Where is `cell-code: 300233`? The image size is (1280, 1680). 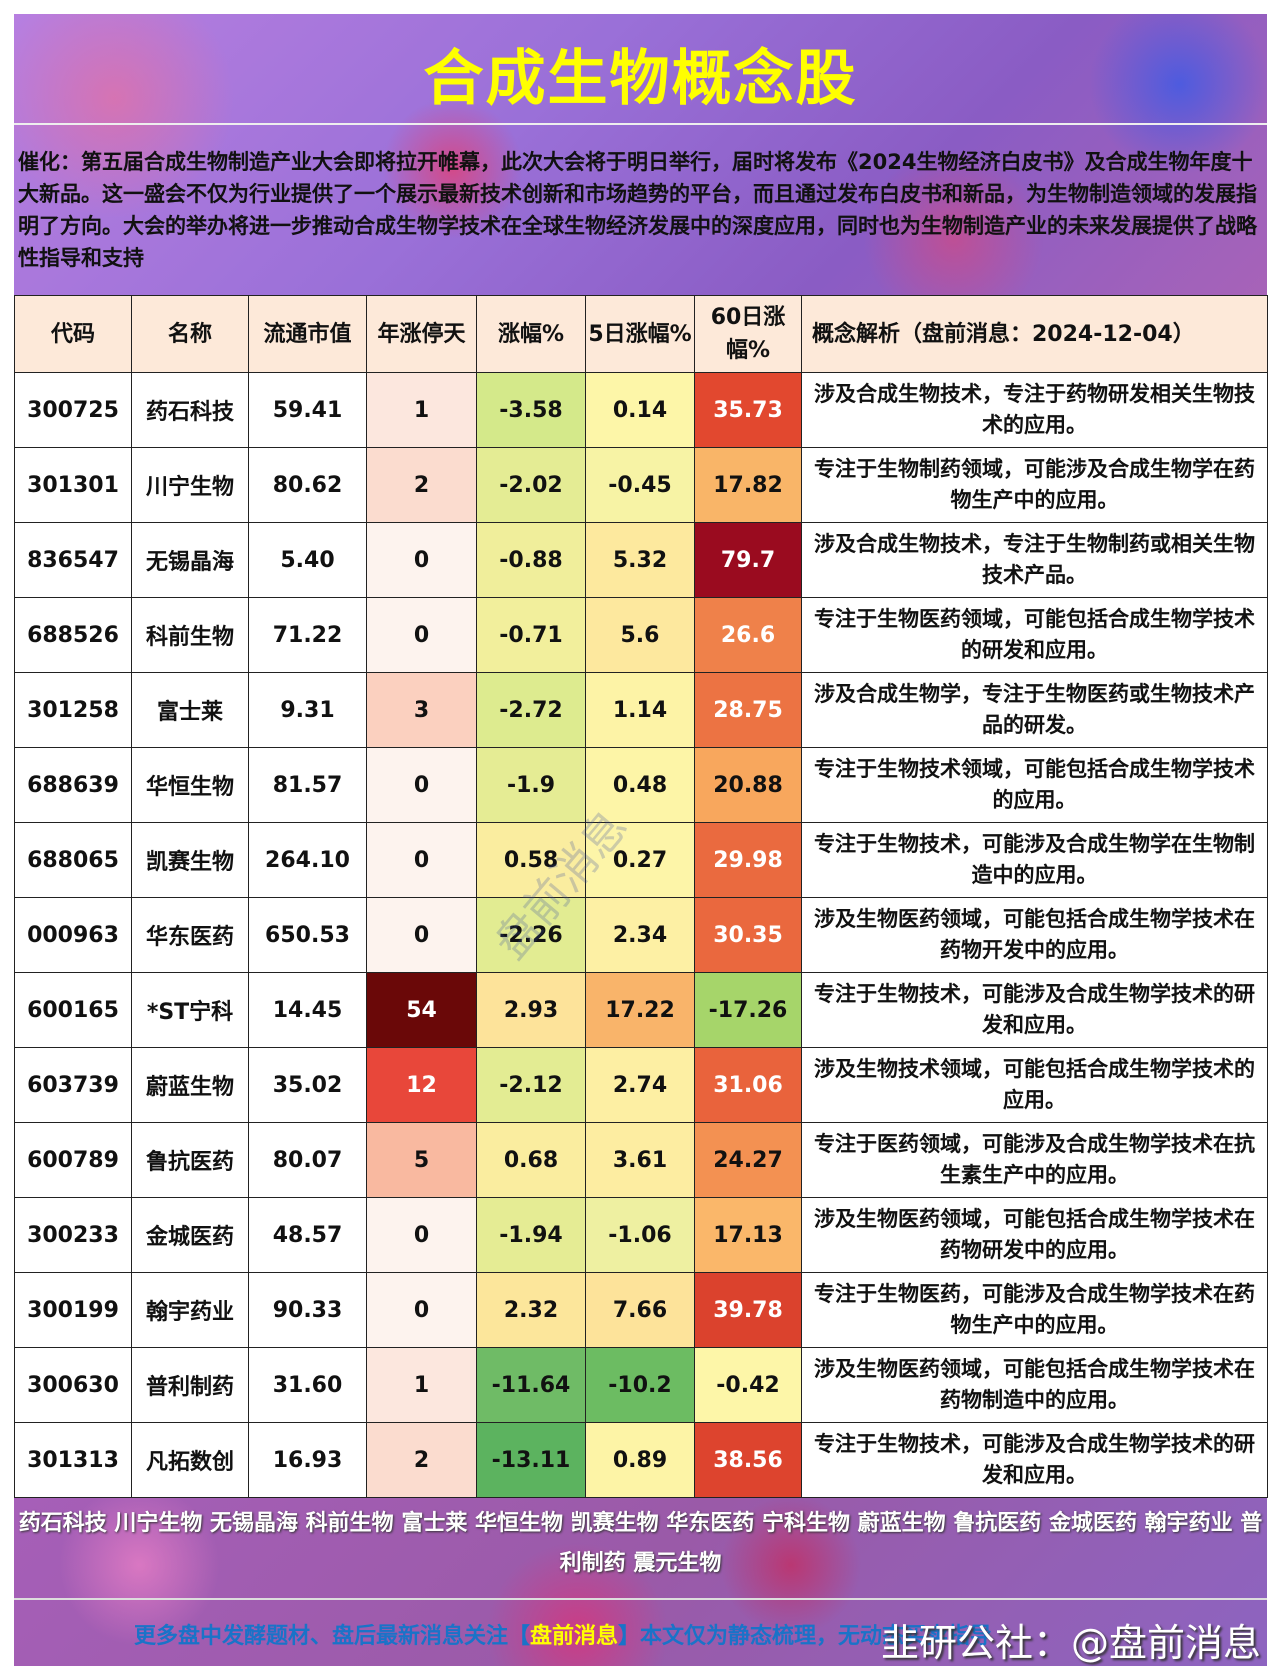
cell-code: 300233 is located at coordinates (73, 1235).